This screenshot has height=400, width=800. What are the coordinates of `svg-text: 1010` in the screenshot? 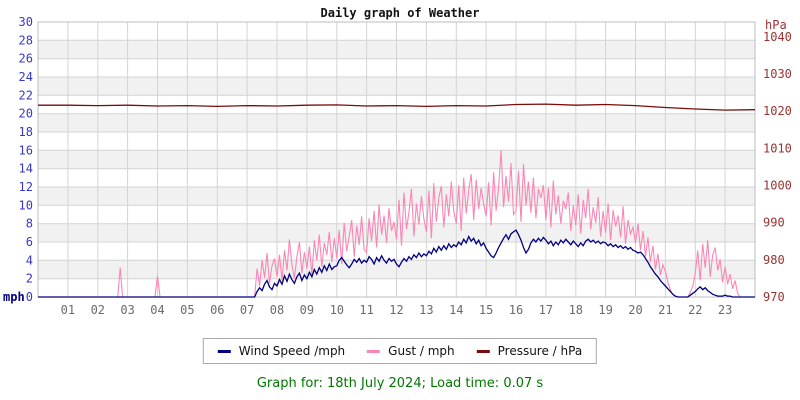 It's located at (777, 148).